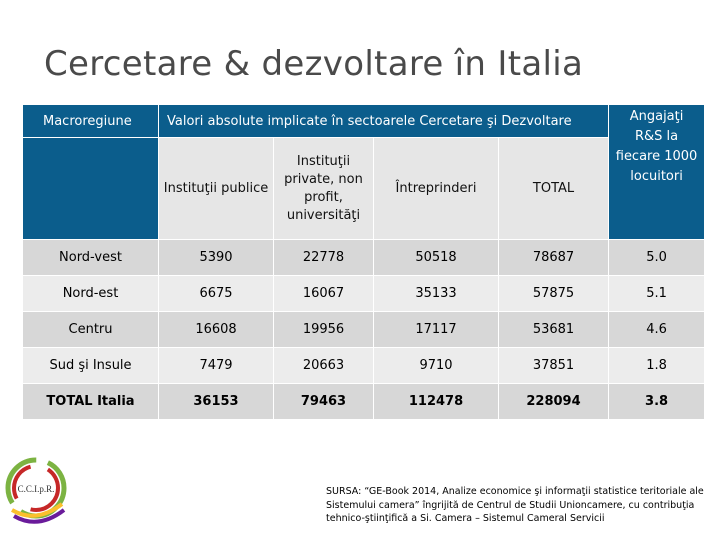 This screenshot has width=720, height=540. I want to click on cell-enterprises: 50518, so click(436, 257).